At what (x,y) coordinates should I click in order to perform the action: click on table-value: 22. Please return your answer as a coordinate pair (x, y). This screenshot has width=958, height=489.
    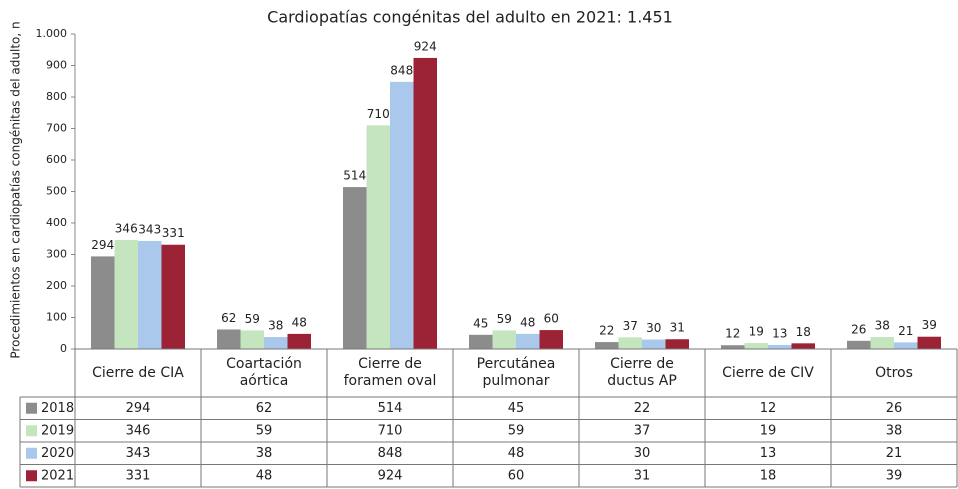
    Looking at the image, I should click on (642, 408).